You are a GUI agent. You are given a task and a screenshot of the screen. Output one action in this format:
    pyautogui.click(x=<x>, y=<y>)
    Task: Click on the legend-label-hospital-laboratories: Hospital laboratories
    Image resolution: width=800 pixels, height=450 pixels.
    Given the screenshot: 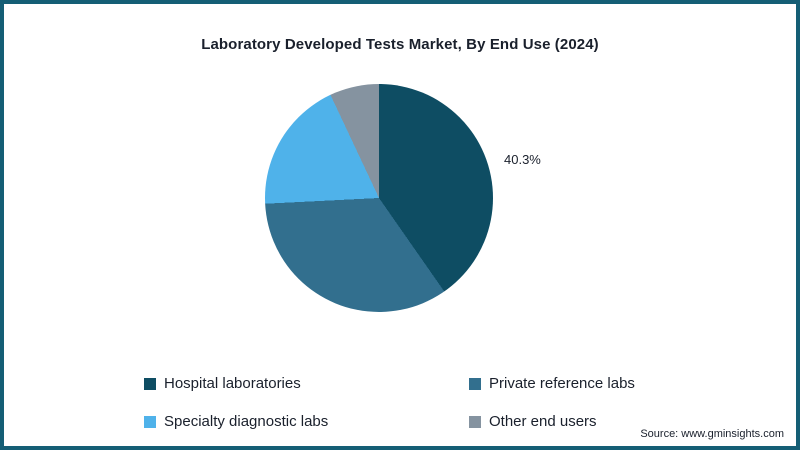 What is the action you would take?
    pyautogui.click(x=232, y=383)
    